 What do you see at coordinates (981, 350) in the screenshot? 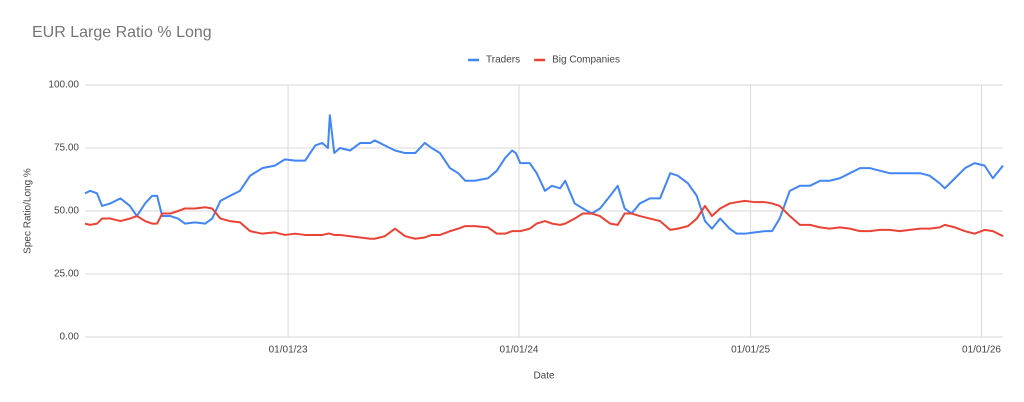
I see `x-tick-label: 01/01/26` at bounding box center [981, 350].